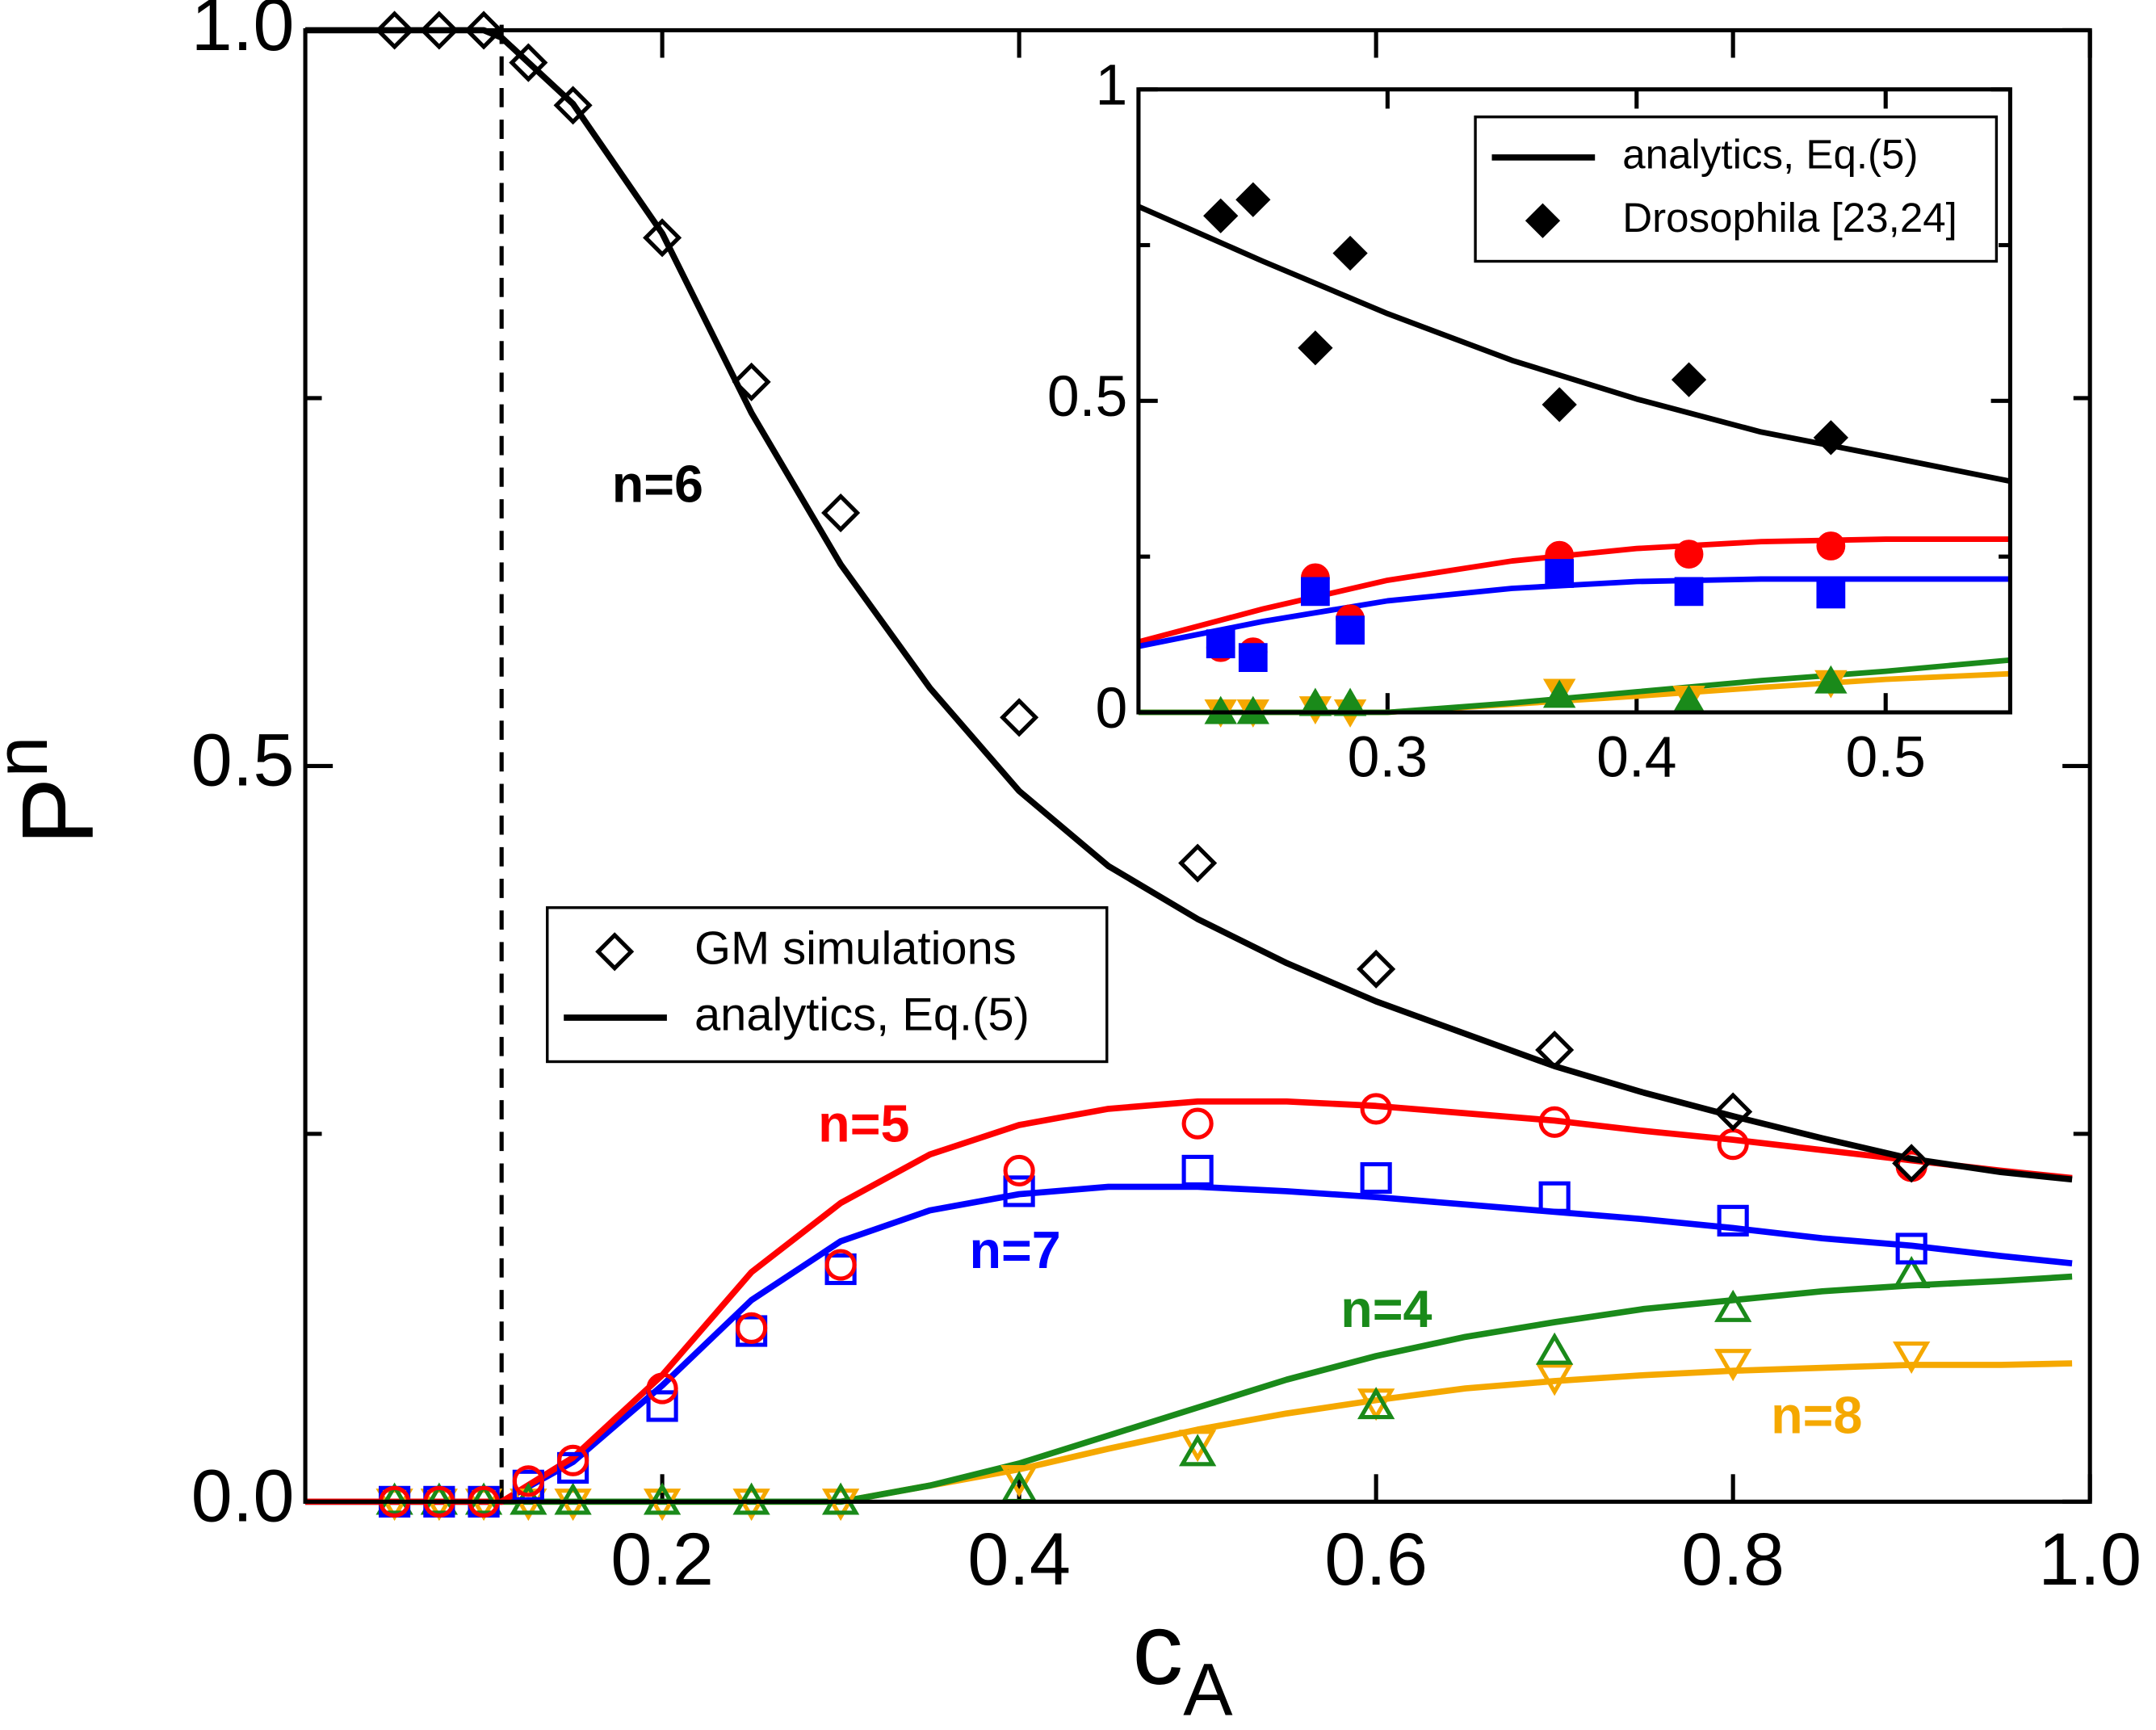 Image resolution: width=2156 pixels, height=1730 pixels. I want to click on y-tick-label: 0.0, so click(243, 1496).